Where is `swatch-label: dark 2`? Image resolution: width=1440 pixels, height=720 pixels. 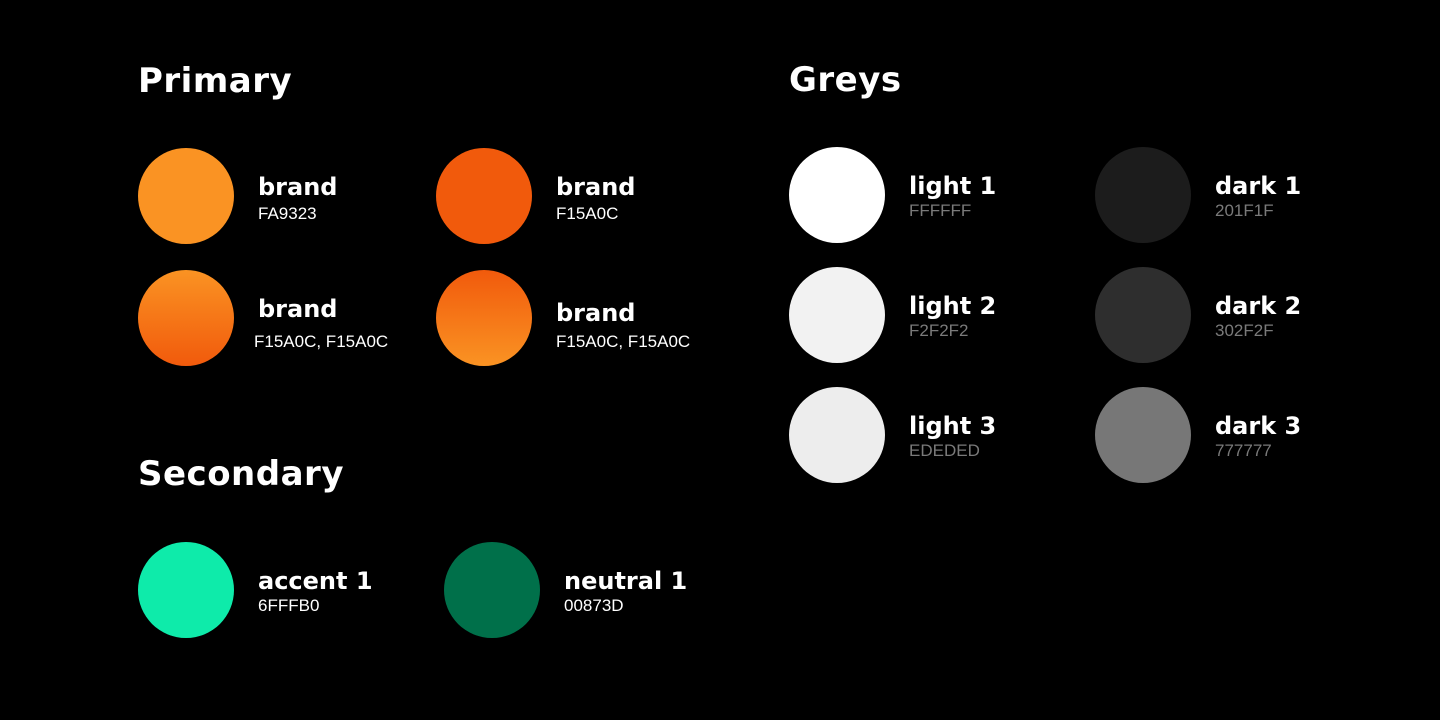
swatch-label: dark 2 is located at coordinates (1258, 306).